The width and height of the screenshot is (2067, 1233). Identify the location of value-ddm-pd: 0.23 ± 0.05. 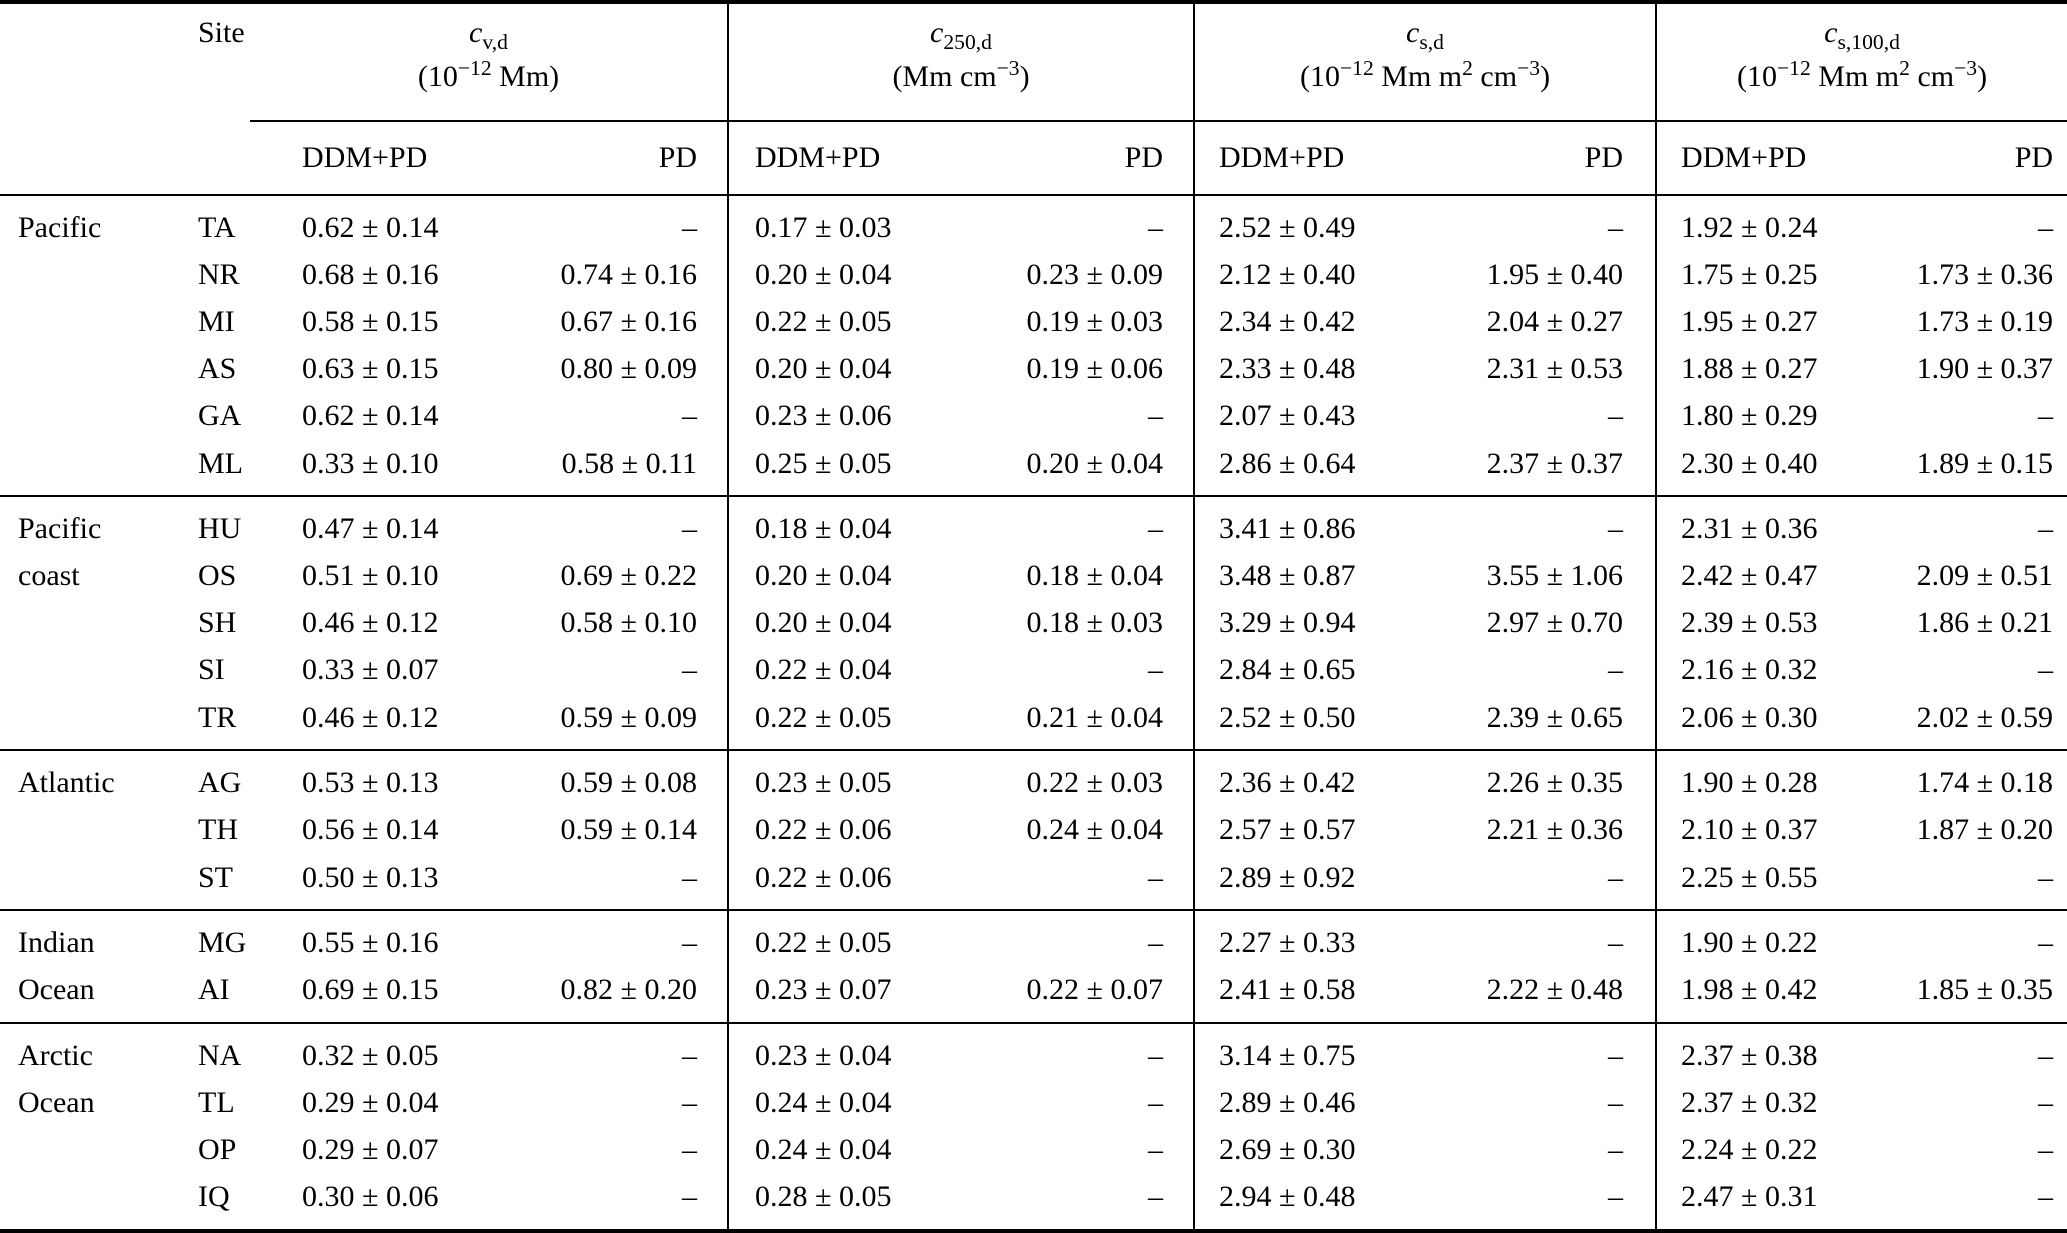
(856, 778).